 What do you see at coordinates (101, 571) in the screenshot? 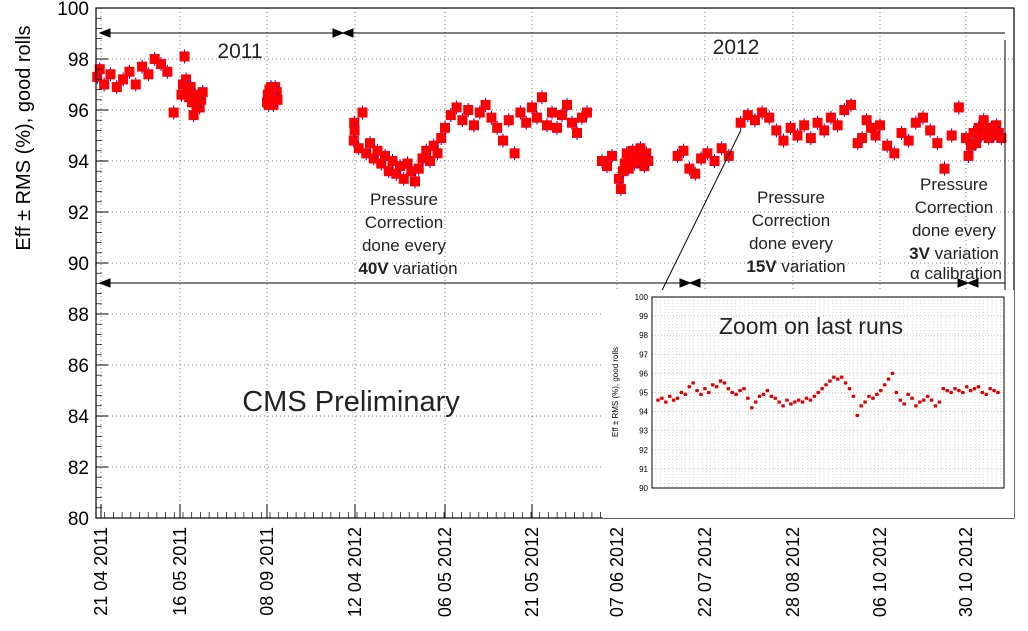
I see `x-tick-label: 21 04 2011` at bounding box center [101, 571].